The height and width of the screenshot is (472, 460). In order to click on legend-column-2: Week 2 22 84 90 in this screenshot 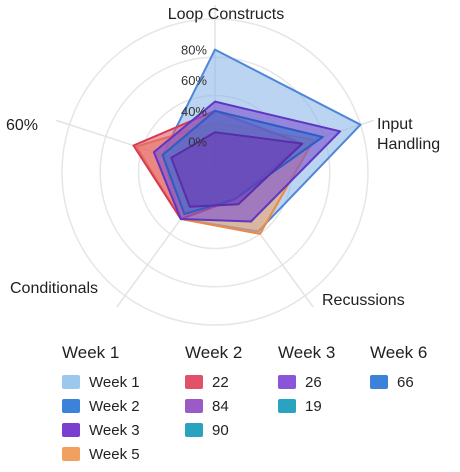, I will do `click(213, 391)`.